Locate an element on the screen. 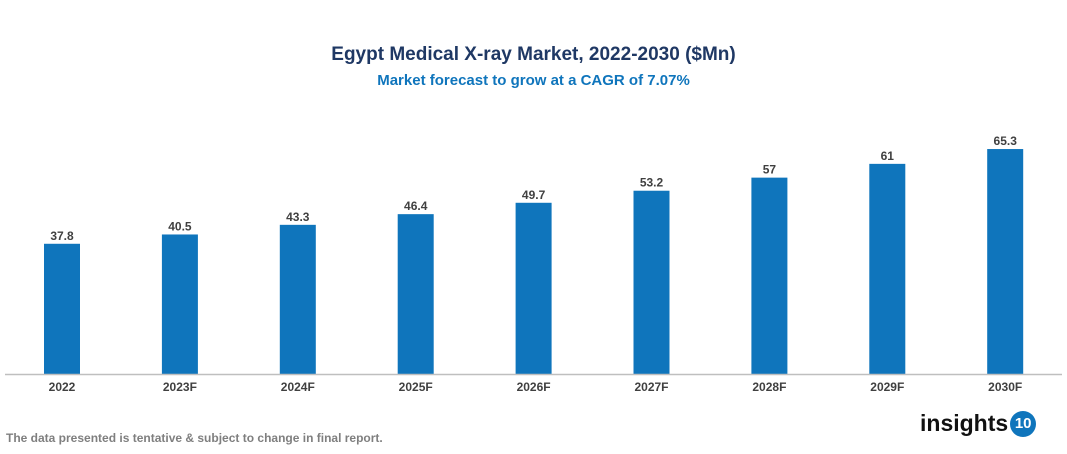 This screenshot has height=454, width=1067. x-tick-label: 2026F is located at coordinates (534, 387).